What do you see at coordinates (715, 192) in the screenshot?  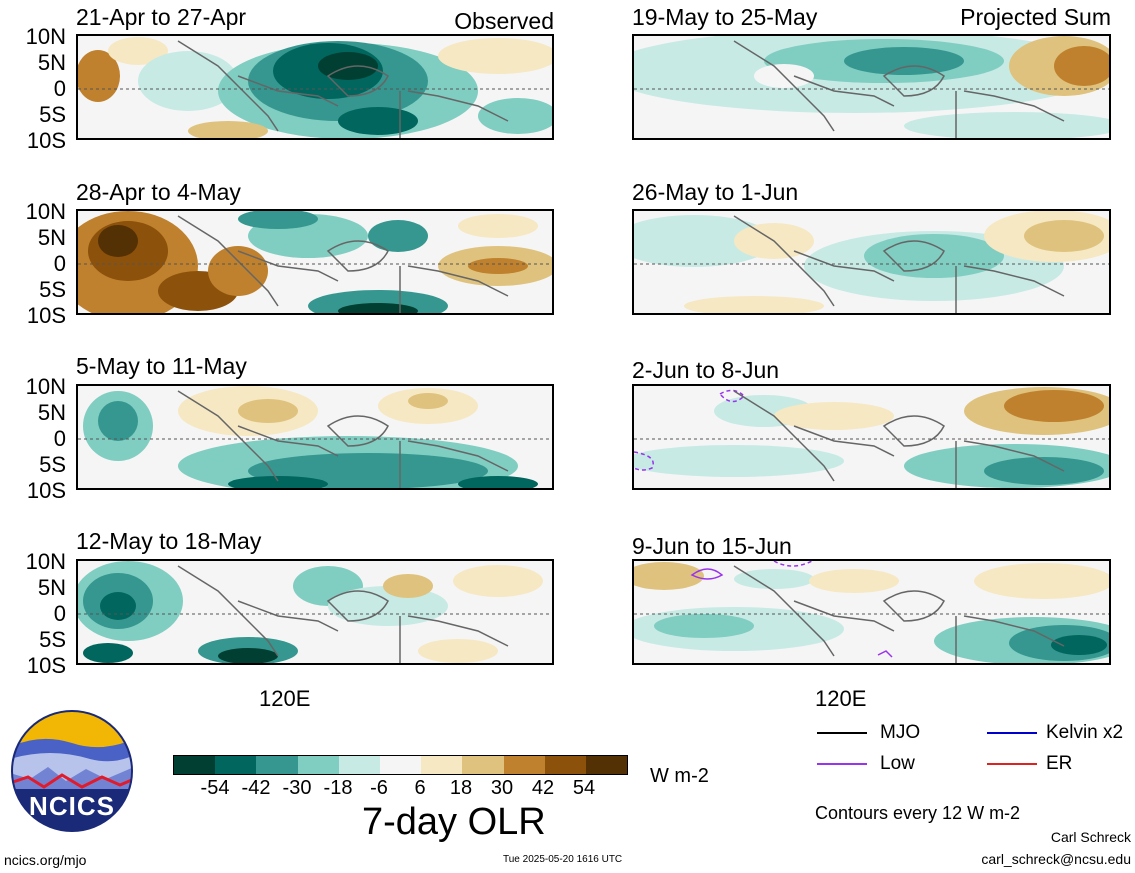 I see `panel-title: 26-May to 1-Jun` at bounding box center [715, 192].